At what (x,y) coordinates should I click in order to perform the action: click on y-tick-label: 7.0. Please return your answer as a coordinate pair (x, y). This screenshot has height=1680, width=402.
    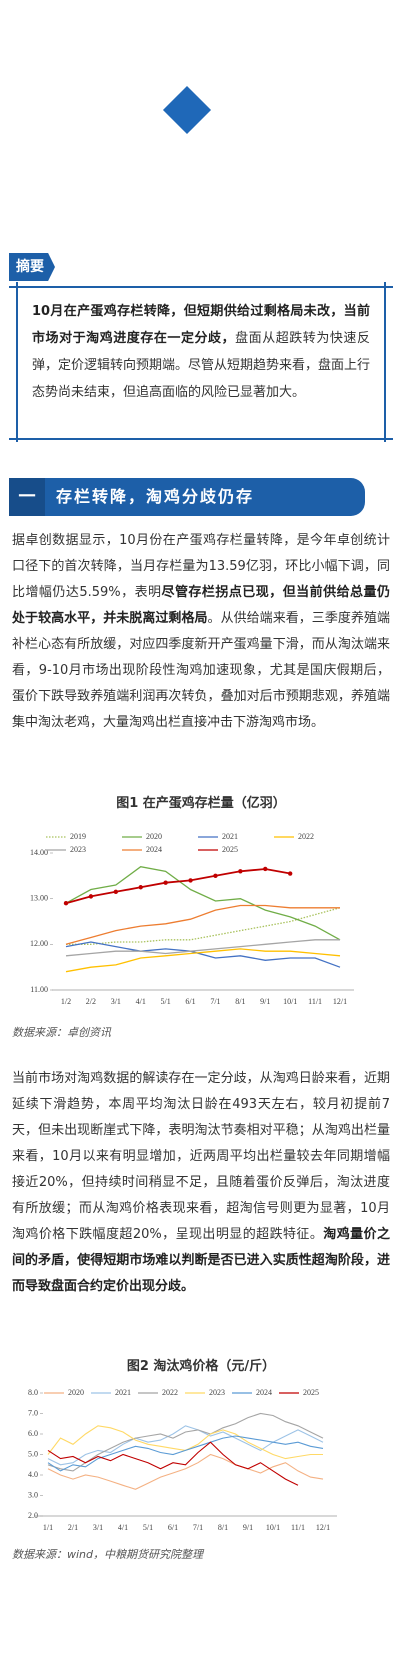
    Looking at the image, I should click on (33, 1412).